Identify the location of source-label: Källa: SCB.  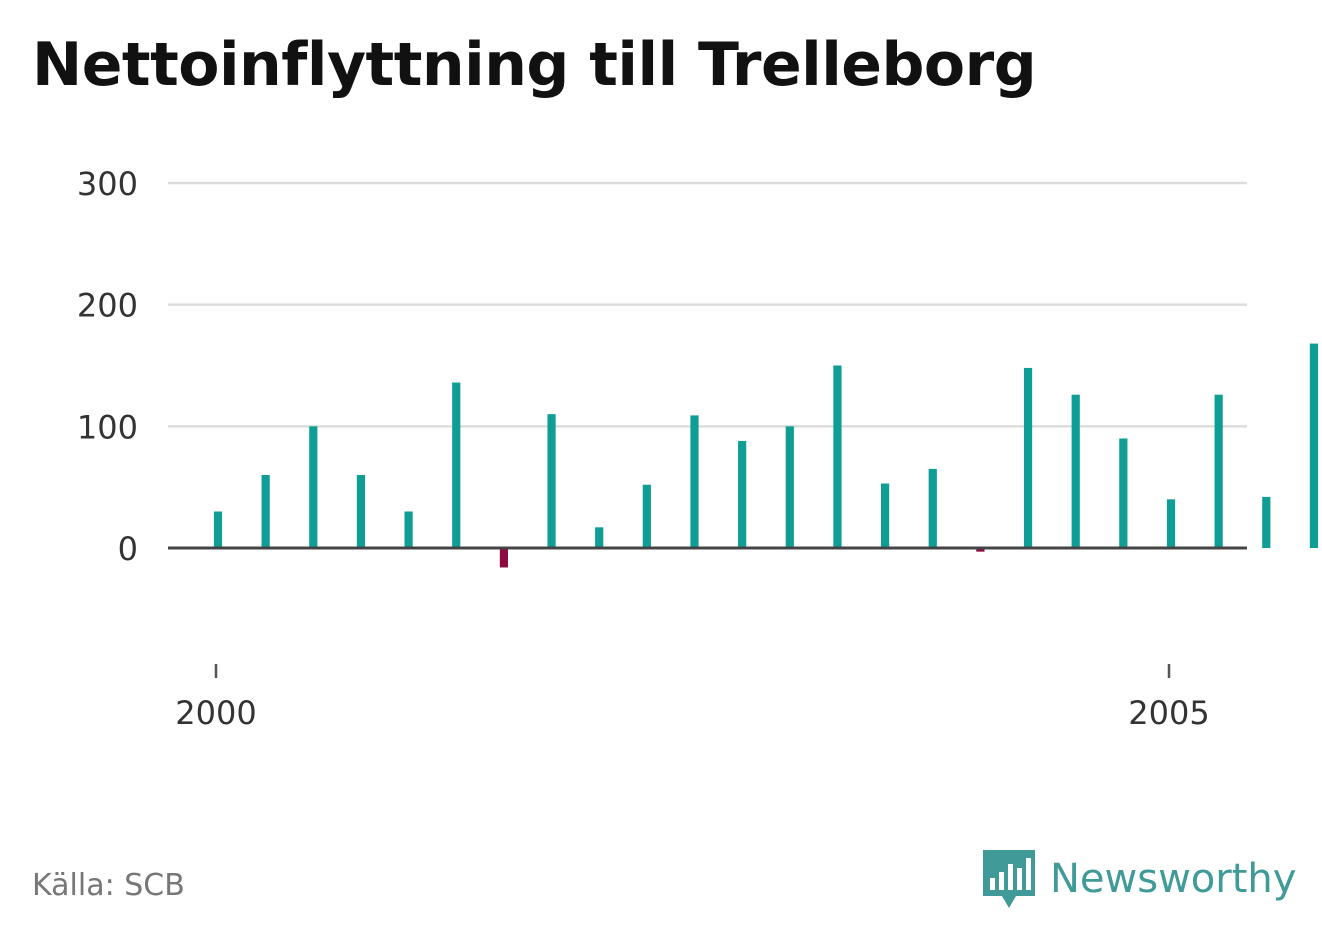
(108, 885).